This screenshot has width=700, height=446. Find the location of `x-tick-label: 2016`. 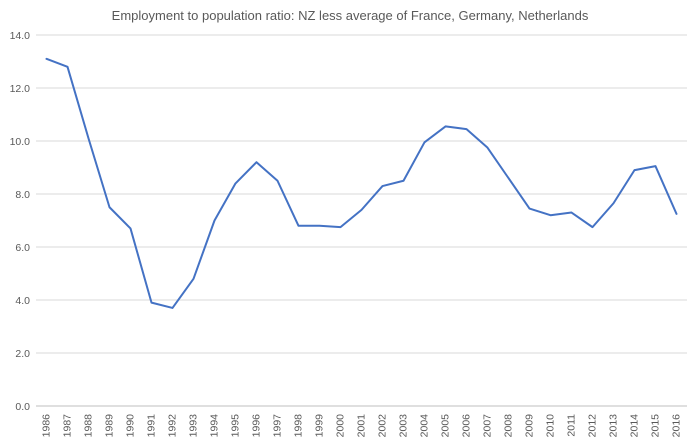

x-tick-label: 2016 is located at coordinates (677, 426).